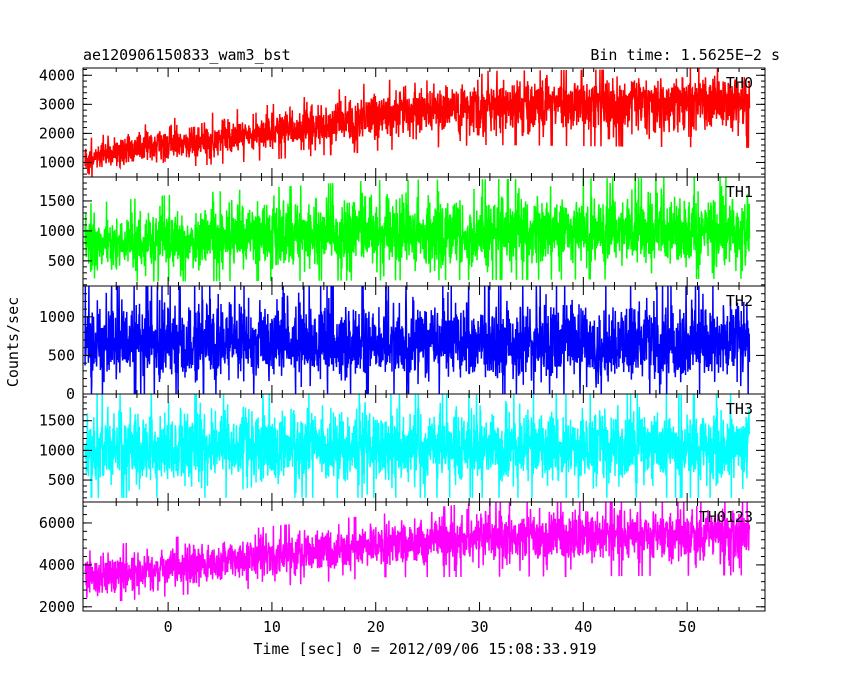  Describe the element at coordinates (376, 627) in the screenshot. I see `x-tick-label: 20` at that location.